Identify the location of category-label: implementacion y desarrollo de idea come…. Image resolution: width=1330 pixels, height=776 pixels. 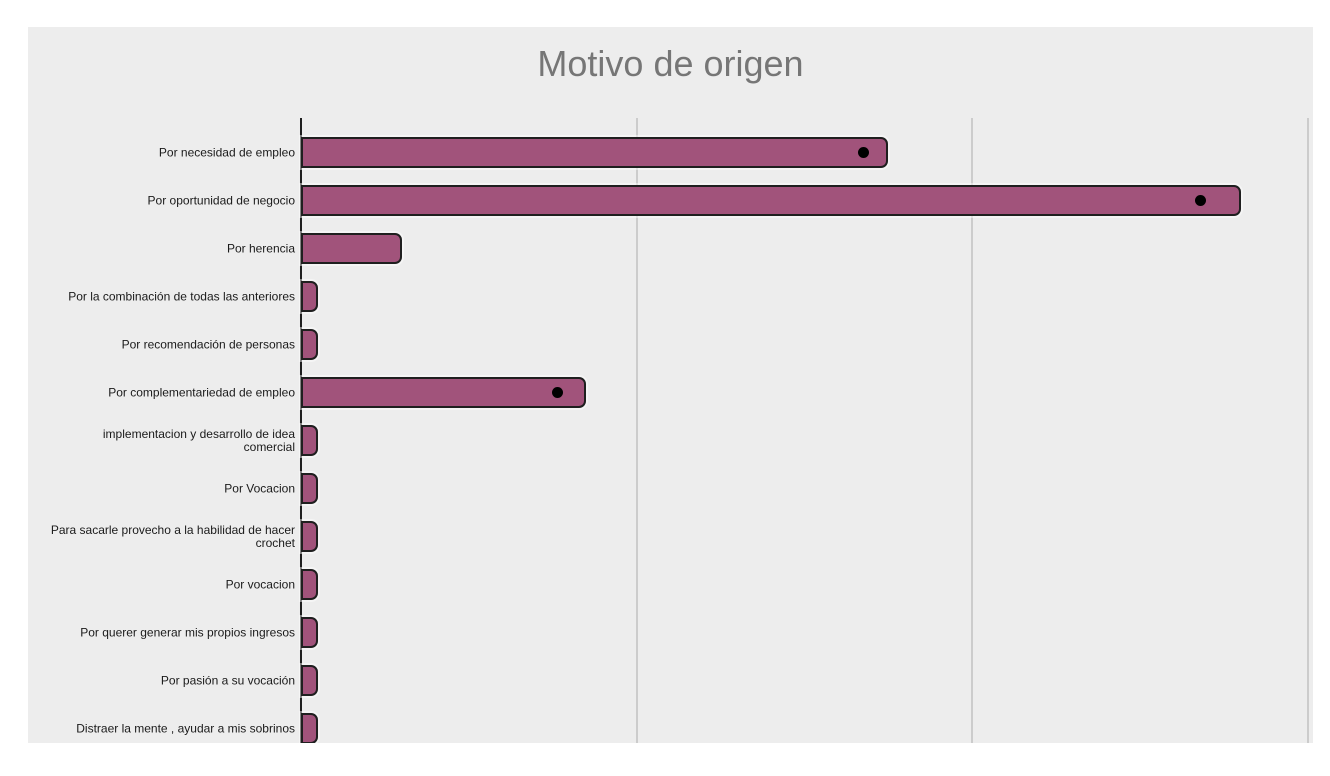
(198, 440).